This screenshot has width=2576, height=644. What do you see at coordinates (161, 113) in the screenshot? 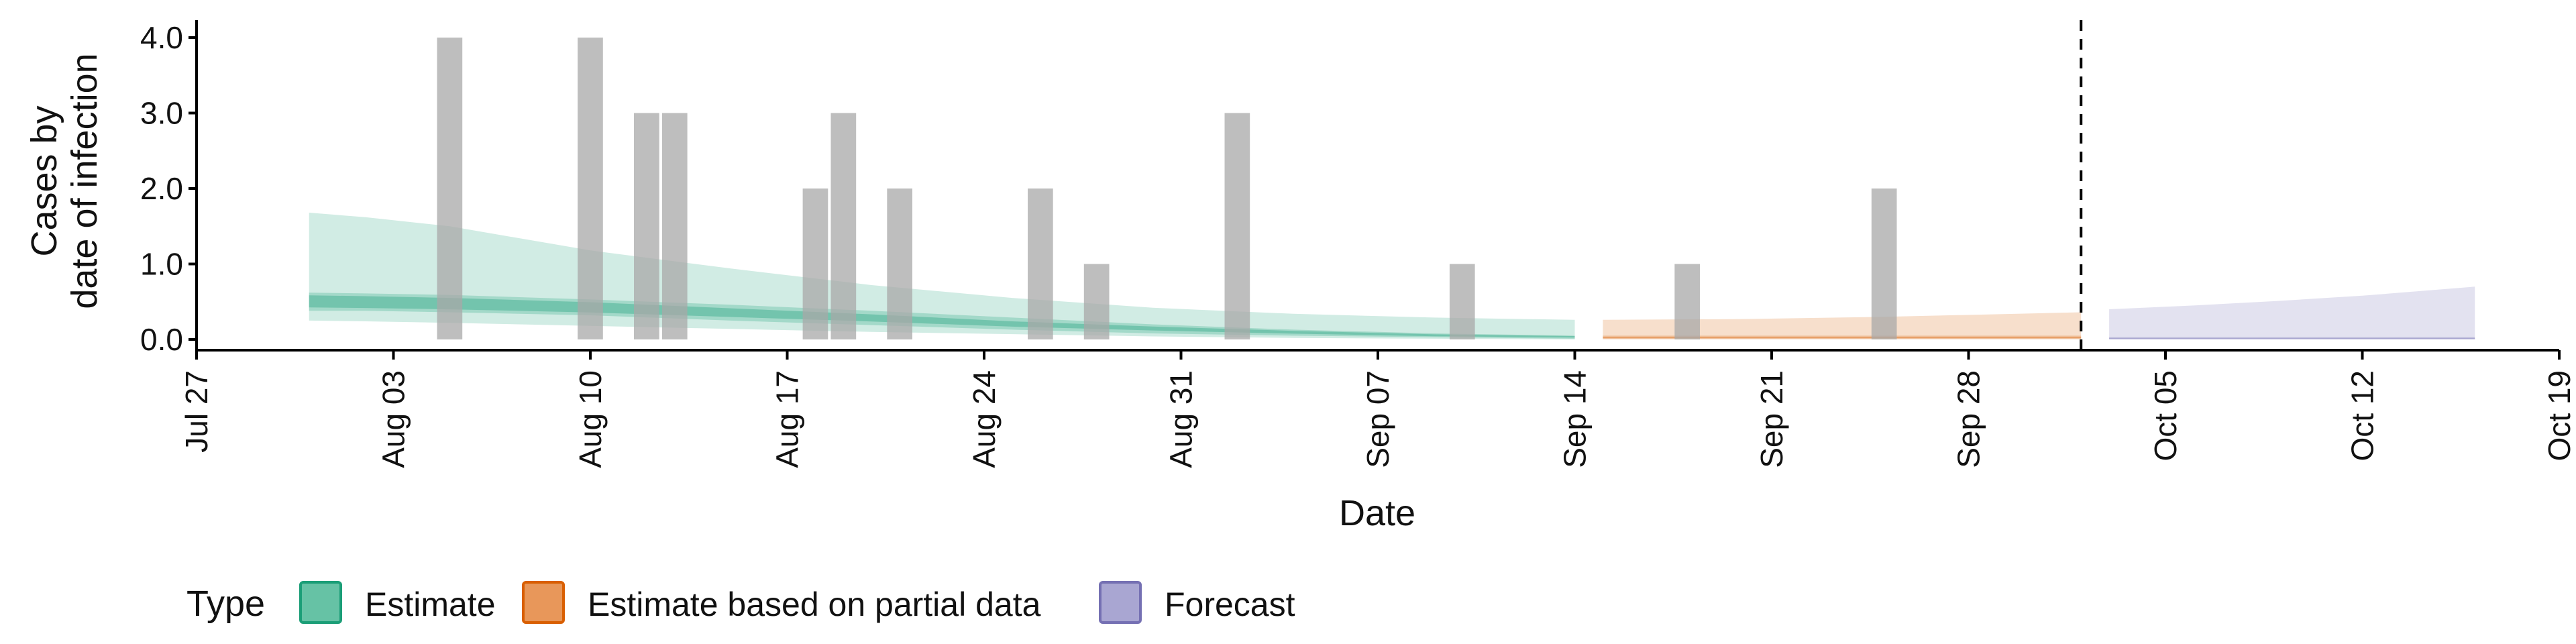
I see `y-tick-label: 3.0` at bounding box center [161, 113].